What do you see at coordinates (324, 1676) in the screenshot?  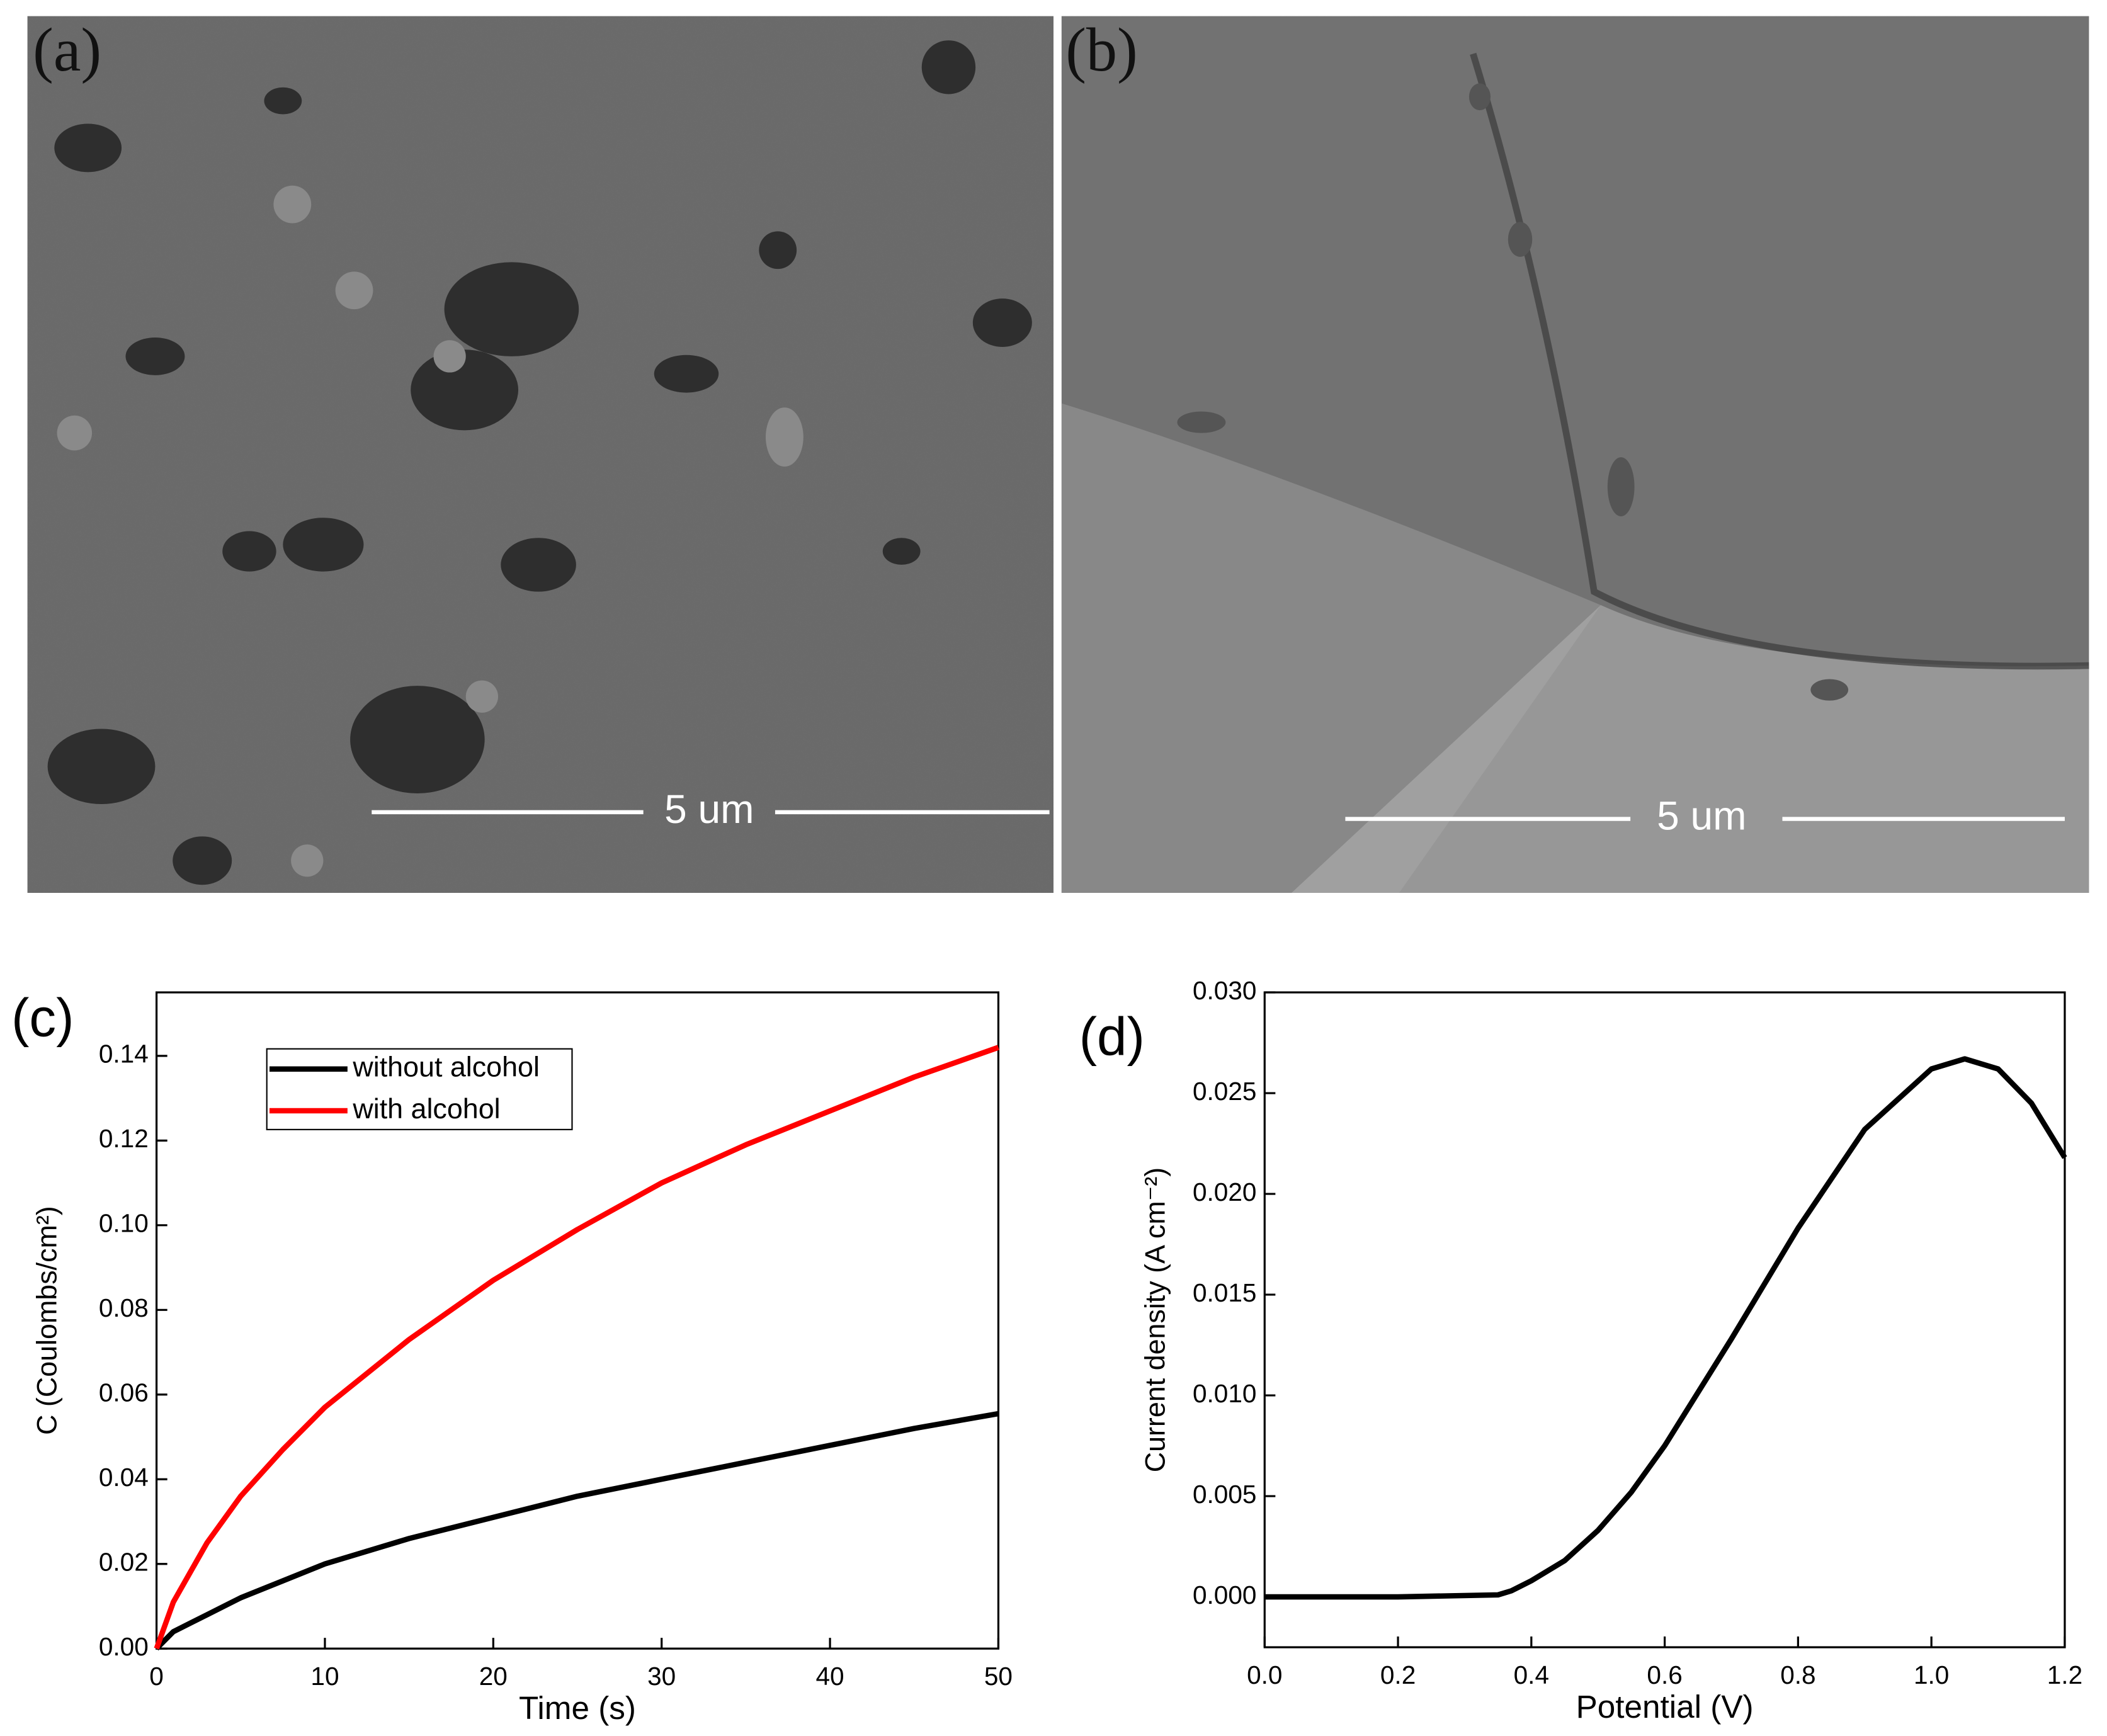 I see `x-tick-label: 10` at bounding box center [324, 1676].